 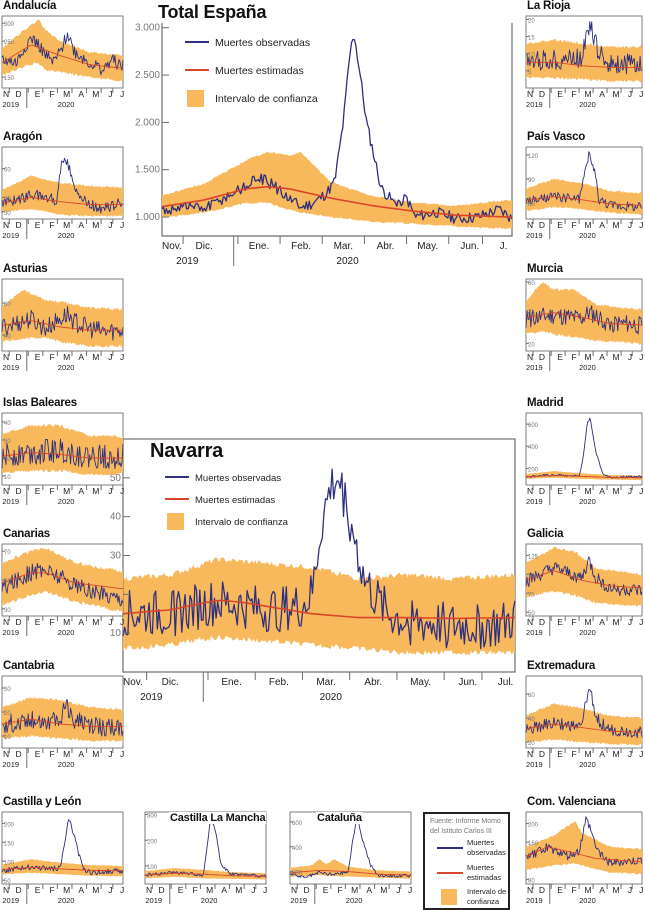 What do you see at coordinates (373, 682) in the screenshot?
I see `x-tick-label: Abr.` at bounding box center [373, 682].